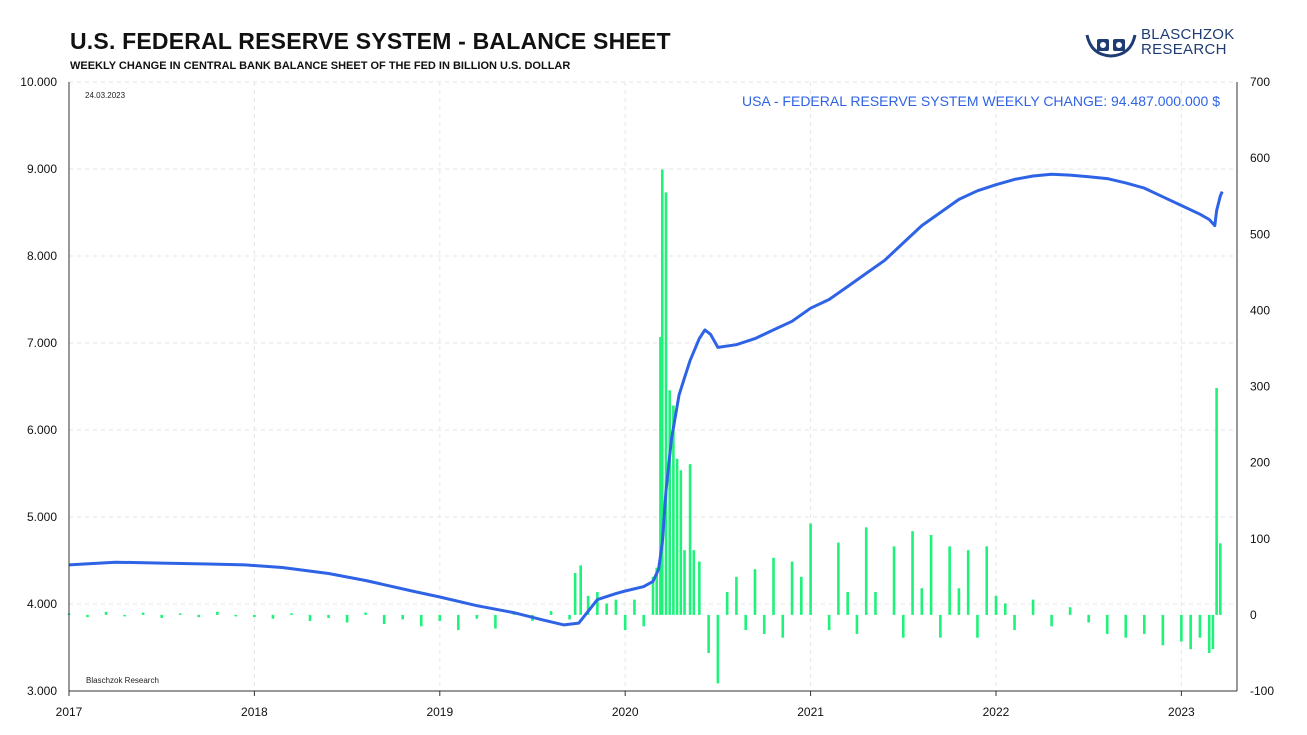 The width and height of the screenshot is (1307, 735). What do you see at coordinates (1260, 387) in the screenshot?
I see `y-right-tick-label: 300` at bounding box center [1260, 387].